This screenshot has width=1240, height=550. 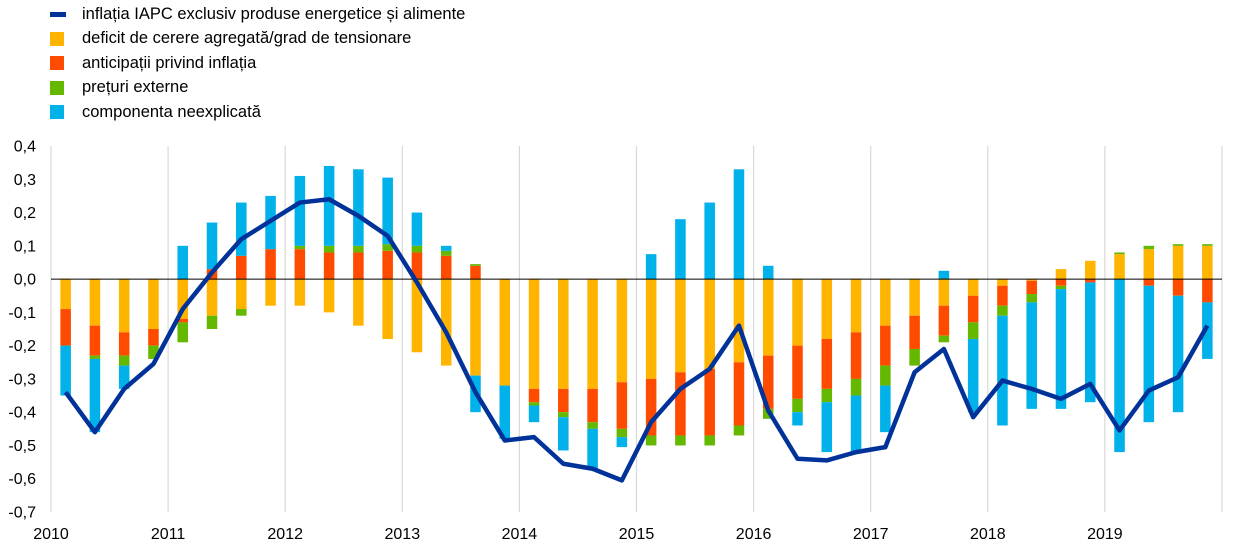 I want to click on legend-item-inflation-expectations: anticipații privind inflația, so click(x=257, y=63).